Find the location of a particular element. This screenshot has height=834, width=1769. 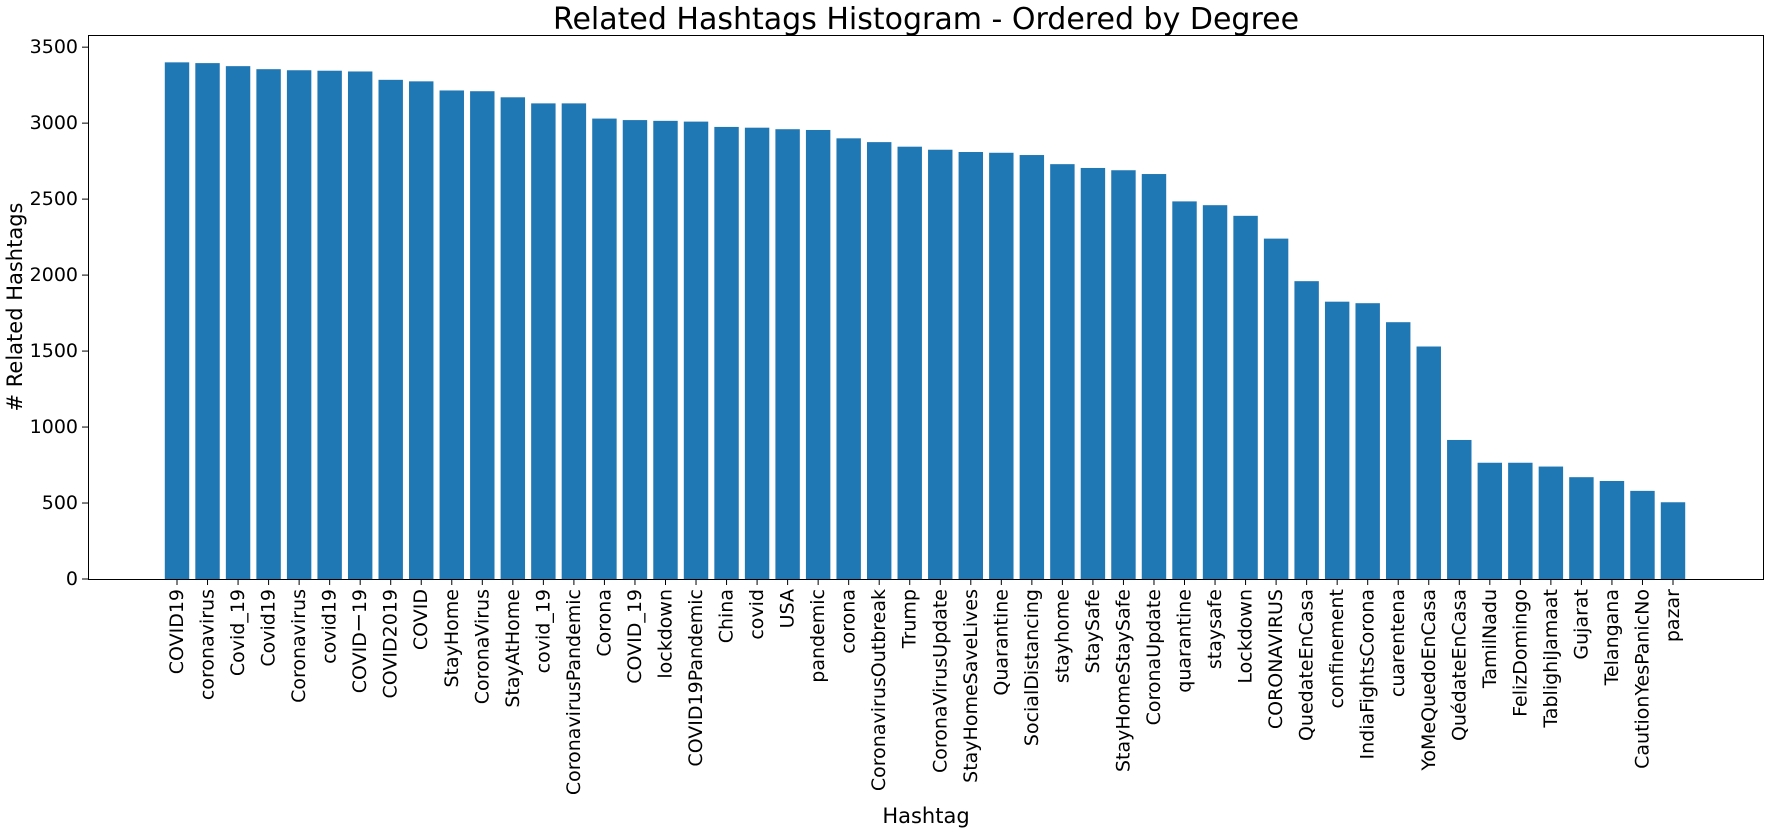

x-tick-label: USA is located at coordinates (788, 608).